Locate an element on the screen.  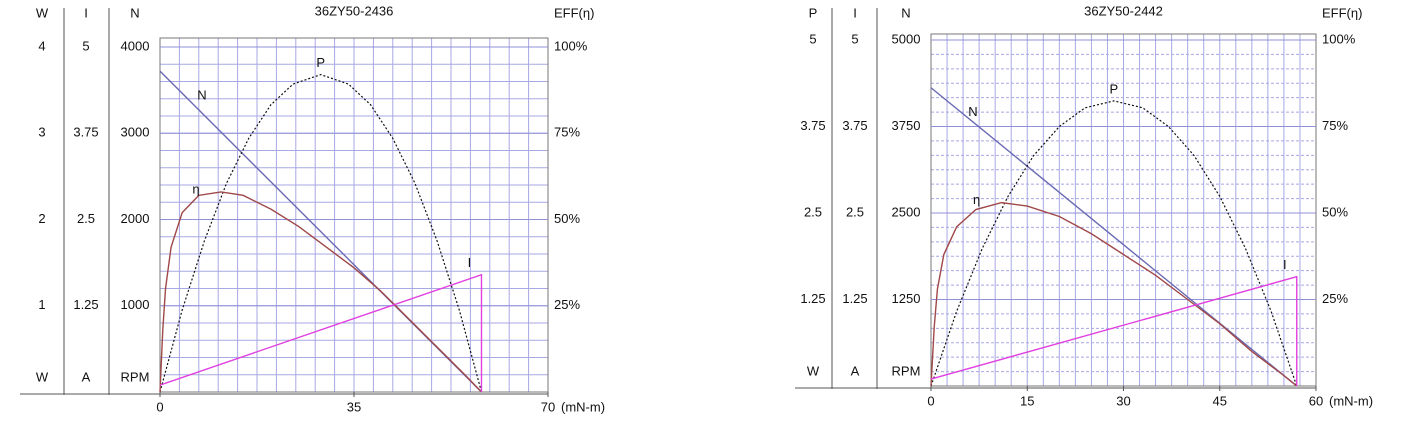
y-tick-label: 3 is located at coordinates (41, 132).